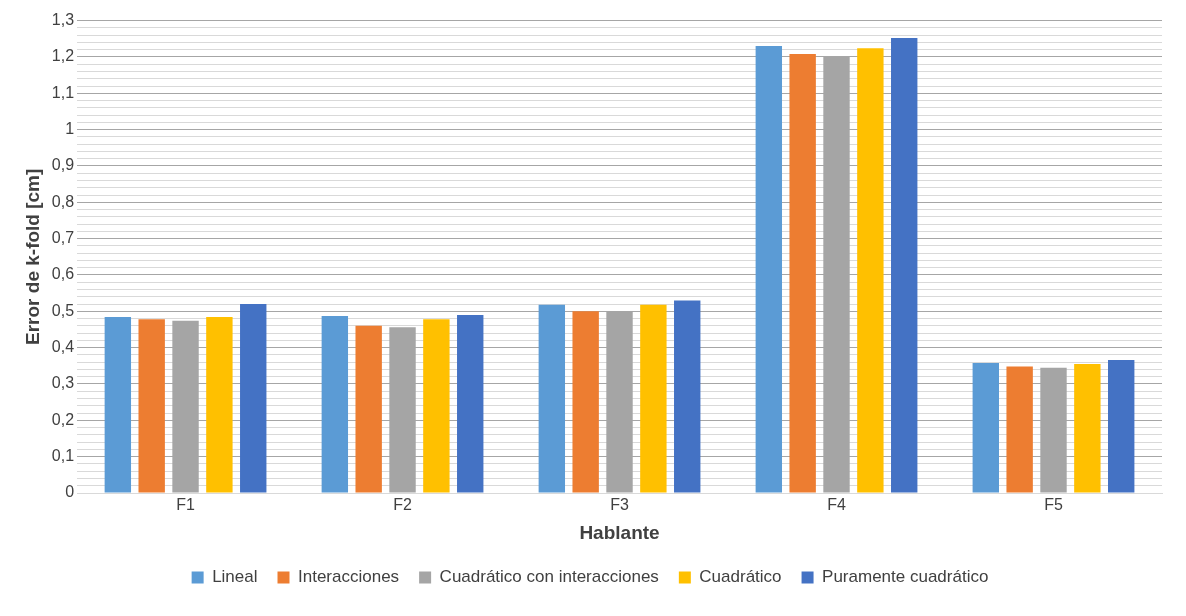 This screenshot has height=616, width=1186. Describe the element at coordinates (549, 577) in the screenshot. I see `legend-label: Cuadrático con interacciones` at that location.